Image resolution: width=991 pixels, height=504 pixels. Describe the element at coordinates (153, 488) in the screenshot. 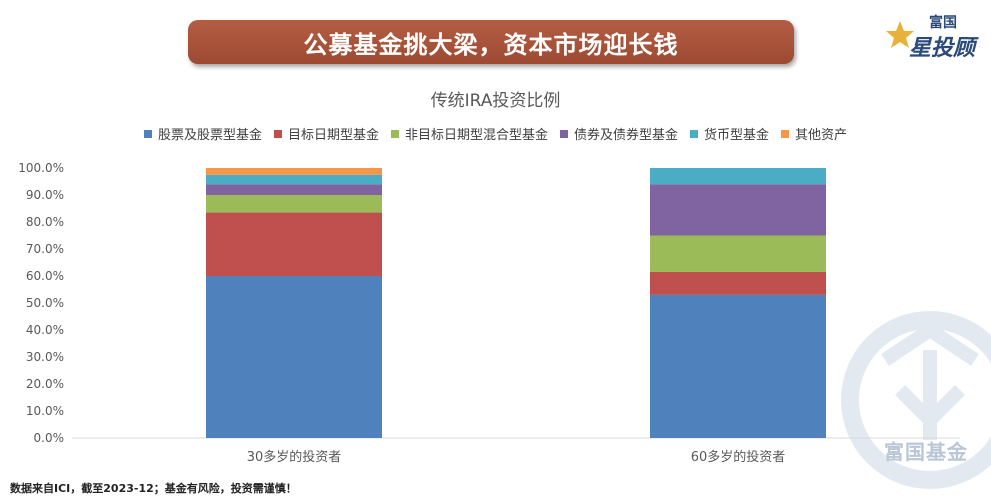

I see `source-footnote: 数据来自ICI，截至2023-12；基金有风险，投资需谨慎！` at that location.